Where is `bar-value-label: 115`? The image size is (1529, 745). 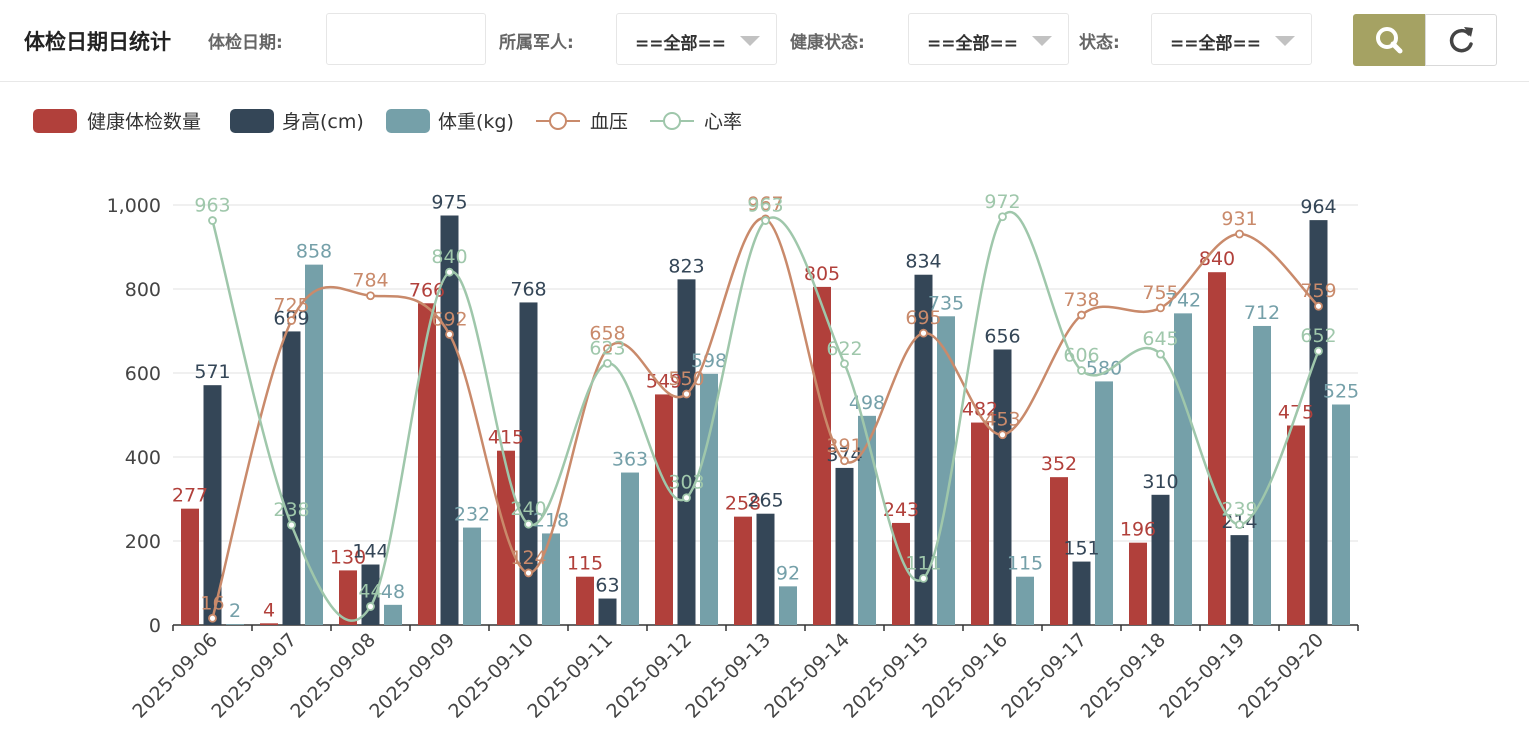 bar-value-label: 115 is located at coordinates (1025, 564).